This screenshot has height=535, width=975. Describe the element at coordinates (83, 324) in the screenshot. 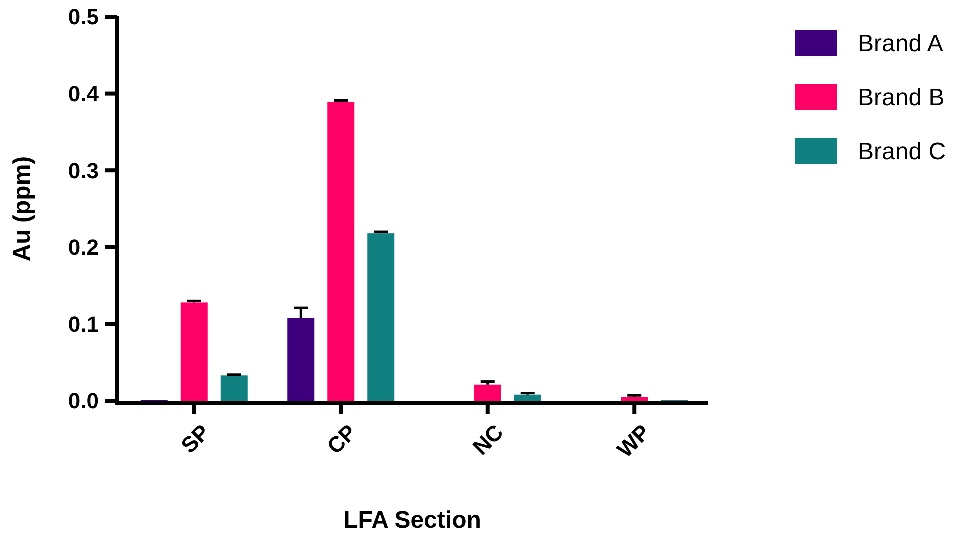

I see `y-tick-label: 0.1` at that location.